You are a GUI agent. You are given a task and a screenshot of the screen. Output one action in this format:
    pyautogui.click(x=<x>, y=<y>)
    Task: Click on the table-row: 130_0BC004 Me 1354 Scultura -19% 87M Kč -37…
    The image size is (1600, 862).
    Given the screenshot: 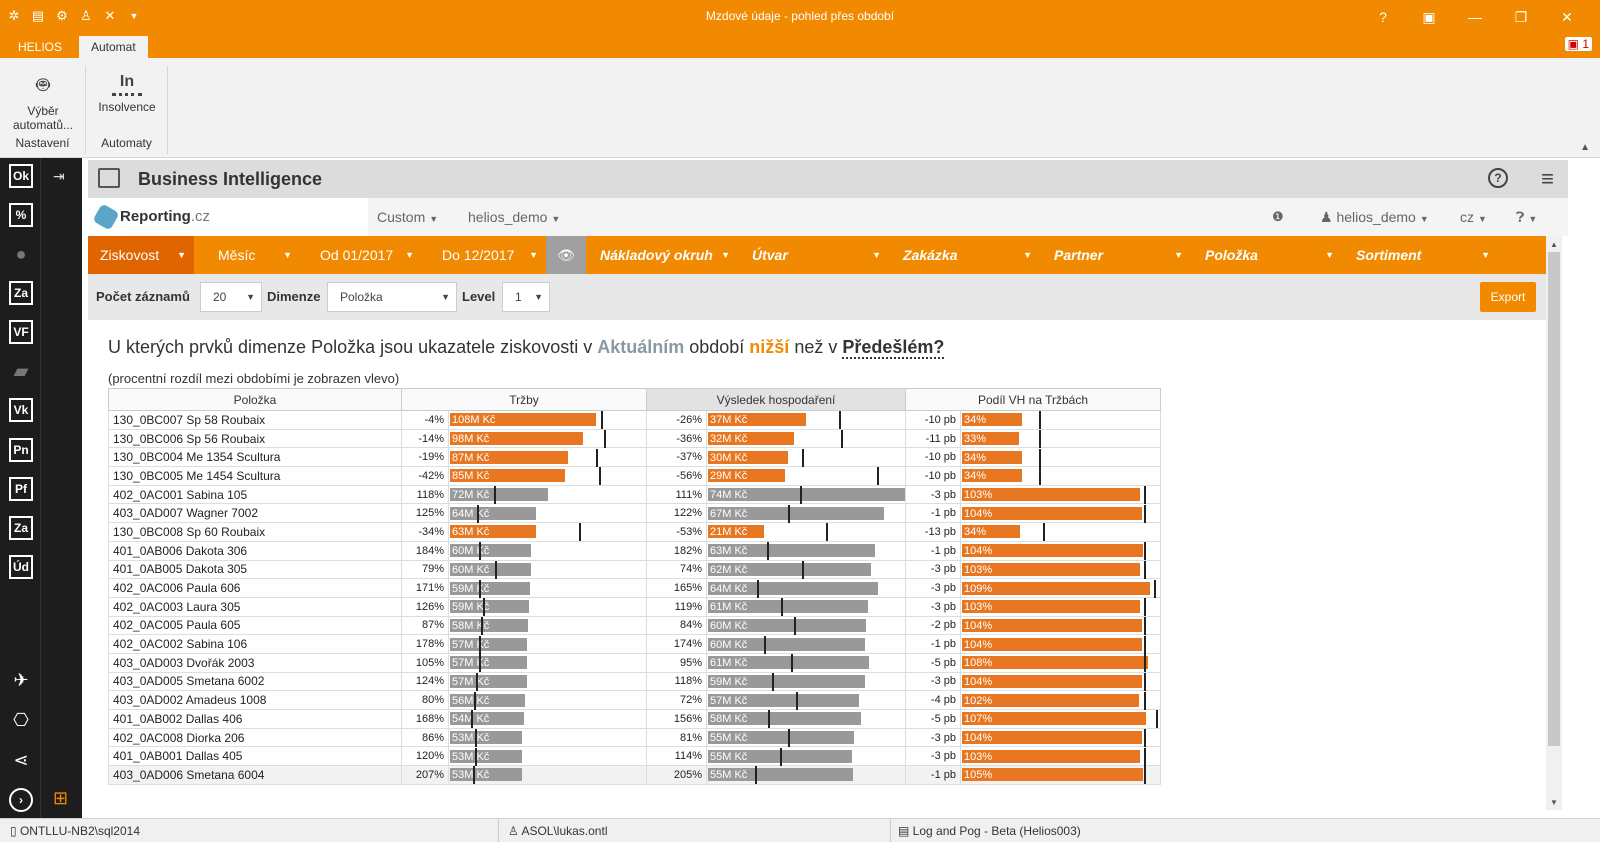 What is the action you would take?
    pyautogui.click(x=634, y=457)
    